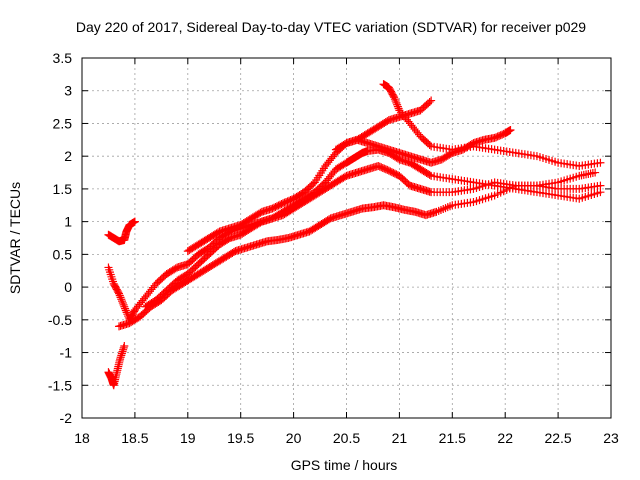  What do you see at coordinates (60, 385) in the screenshot?
I see `y-tick-label: -1.5` at bounding box center [60, 385].